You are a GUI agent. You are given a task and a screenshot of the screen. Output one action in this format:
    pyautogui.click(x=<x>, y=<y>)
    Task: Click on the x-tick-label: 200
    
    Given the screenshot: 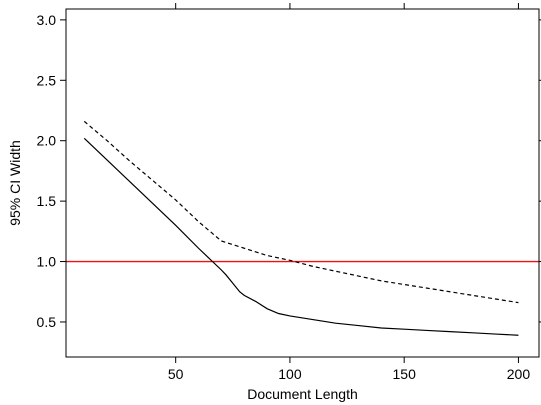 What is the action you would take?
    pyautogui.click(x=519, y=374)
    